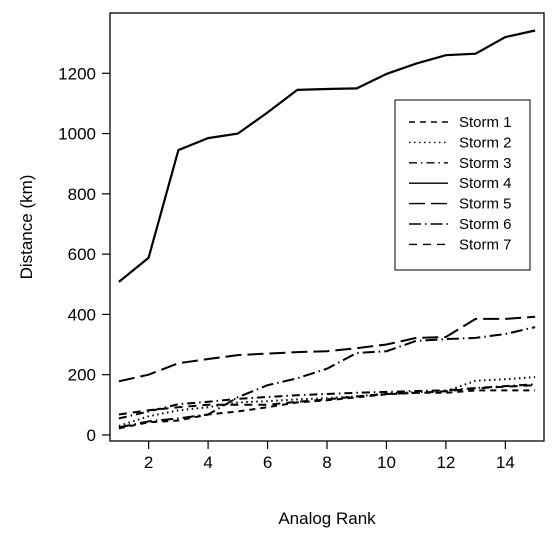 The height and width of the screenshot is (535, 555). I want to click on x-tick-label: 10, so click(386, 462).